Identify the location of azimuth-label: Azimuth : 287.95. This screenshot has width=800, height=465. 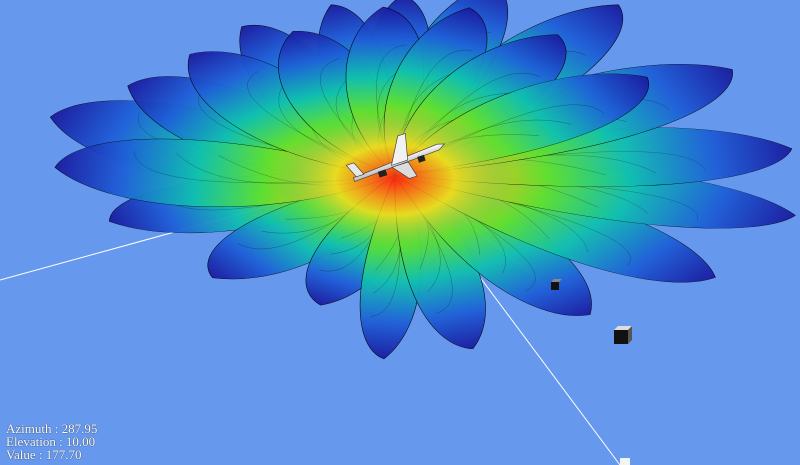
(52, 428).